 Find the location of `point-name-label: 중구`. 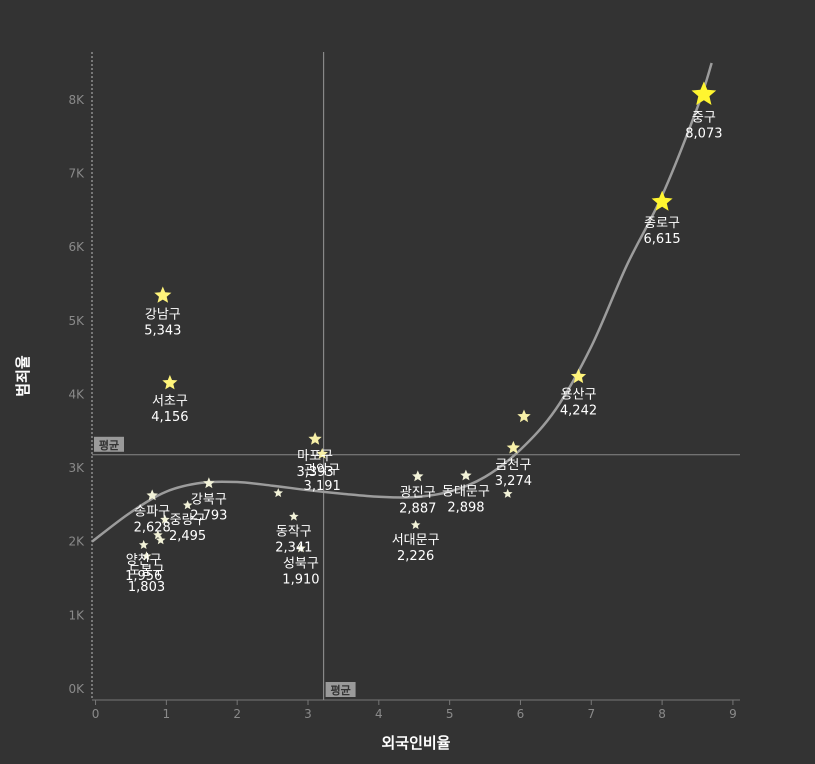

point-name-label: 중구 is located at coordinates (704, 117).